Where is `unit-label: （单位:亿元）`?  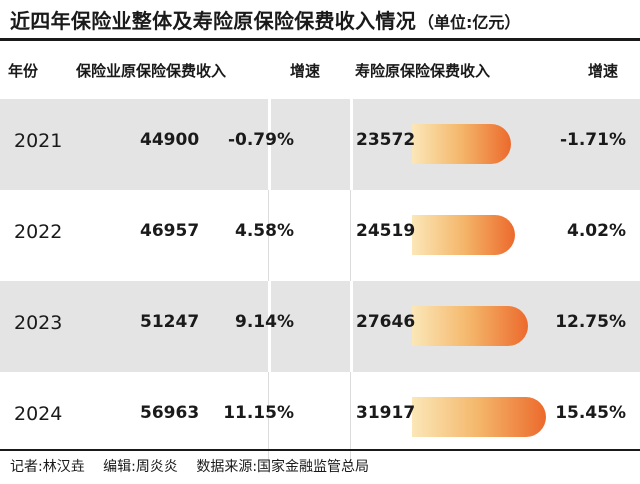
unit-label: （单位:亿元） is located at coordinates (469, 22).